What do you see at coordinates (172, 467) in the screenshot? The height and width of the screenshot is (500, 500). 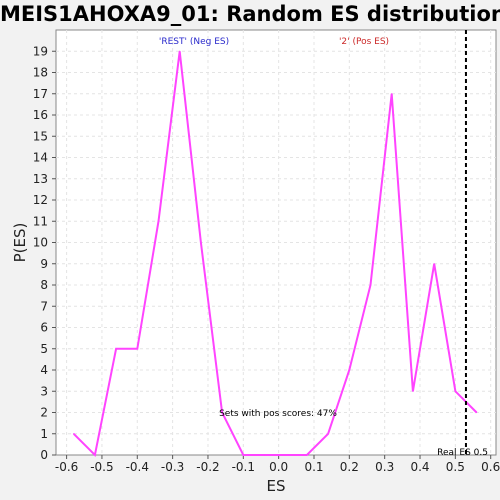 I see `x-tick-label: -0.3` at bounding box center [172, 467].